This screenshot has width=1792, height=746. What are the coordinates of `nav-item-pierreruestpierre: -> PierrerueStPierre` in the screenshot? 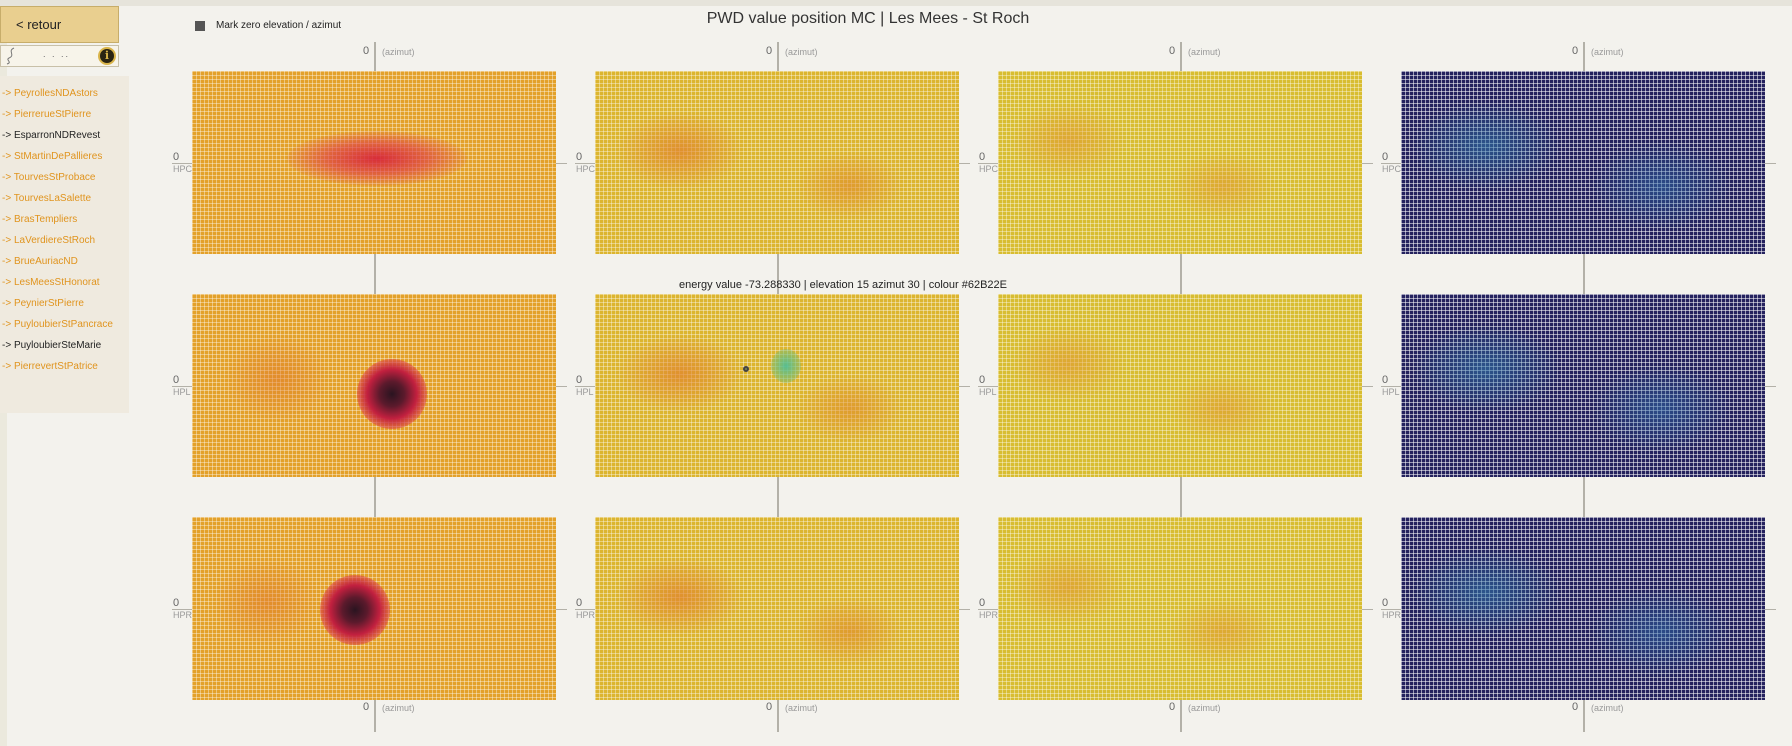 It's located at (47, 114).